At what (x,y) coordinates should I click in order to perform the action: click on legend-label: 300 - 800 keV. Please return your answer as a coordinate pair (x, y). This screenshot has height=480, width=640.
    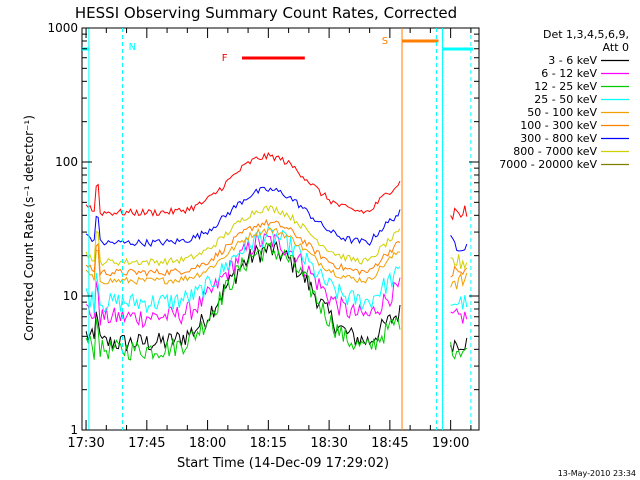
    Looking at the image, I should click on (558, 138).